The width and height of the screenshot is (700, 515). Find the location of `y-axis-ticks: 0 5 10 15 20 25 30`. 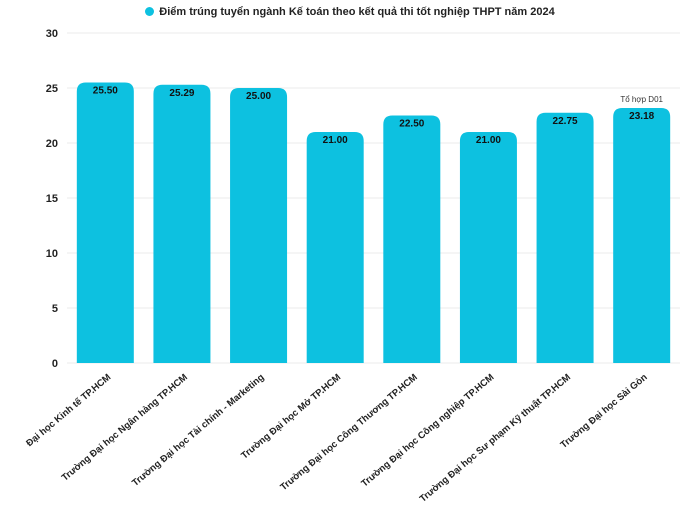

y-axis-ticks: 0 5 10 15 20 25 30 is located at coordinates (52, 199).